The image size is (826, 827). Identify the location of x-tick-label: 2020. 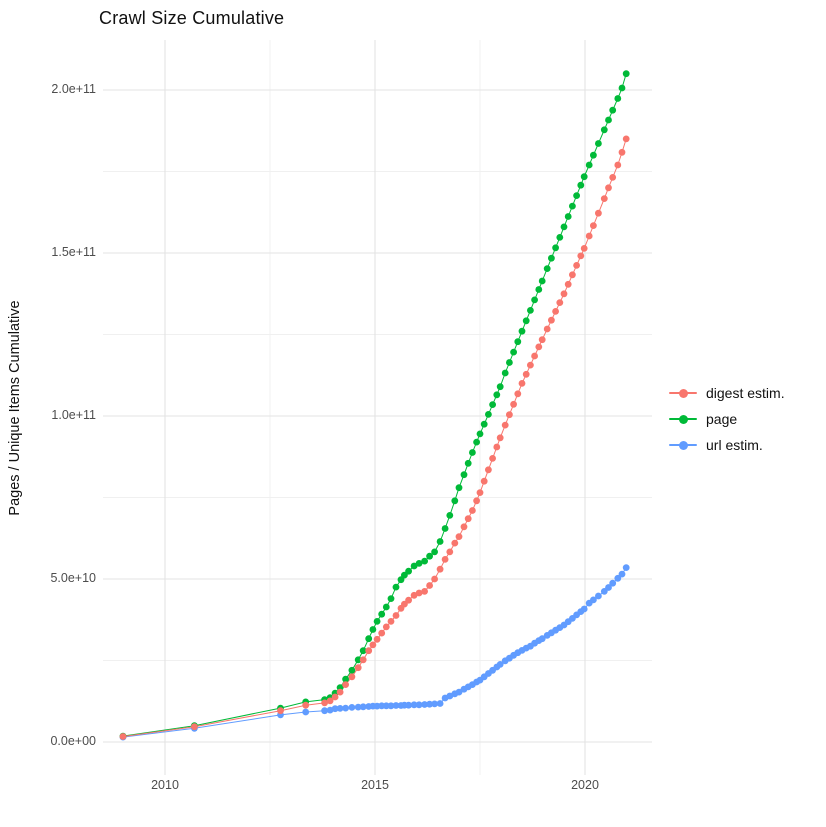
(585, 785).